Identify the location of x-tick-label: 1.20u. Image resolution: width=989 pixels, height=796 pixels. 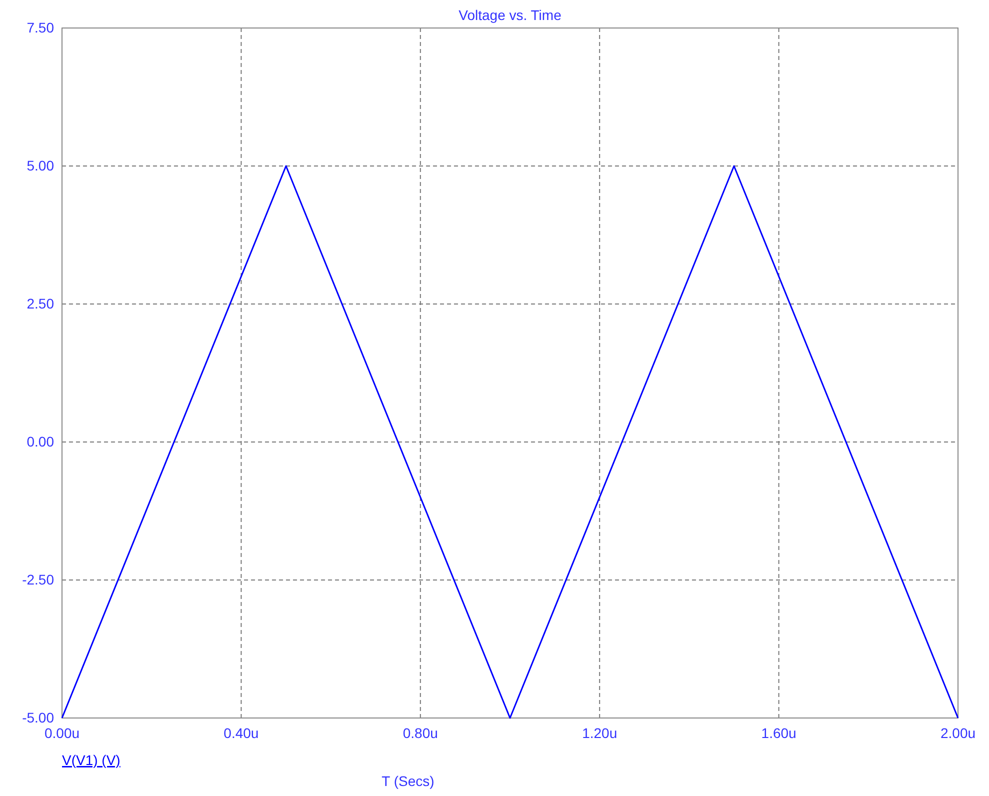
(600, 732).